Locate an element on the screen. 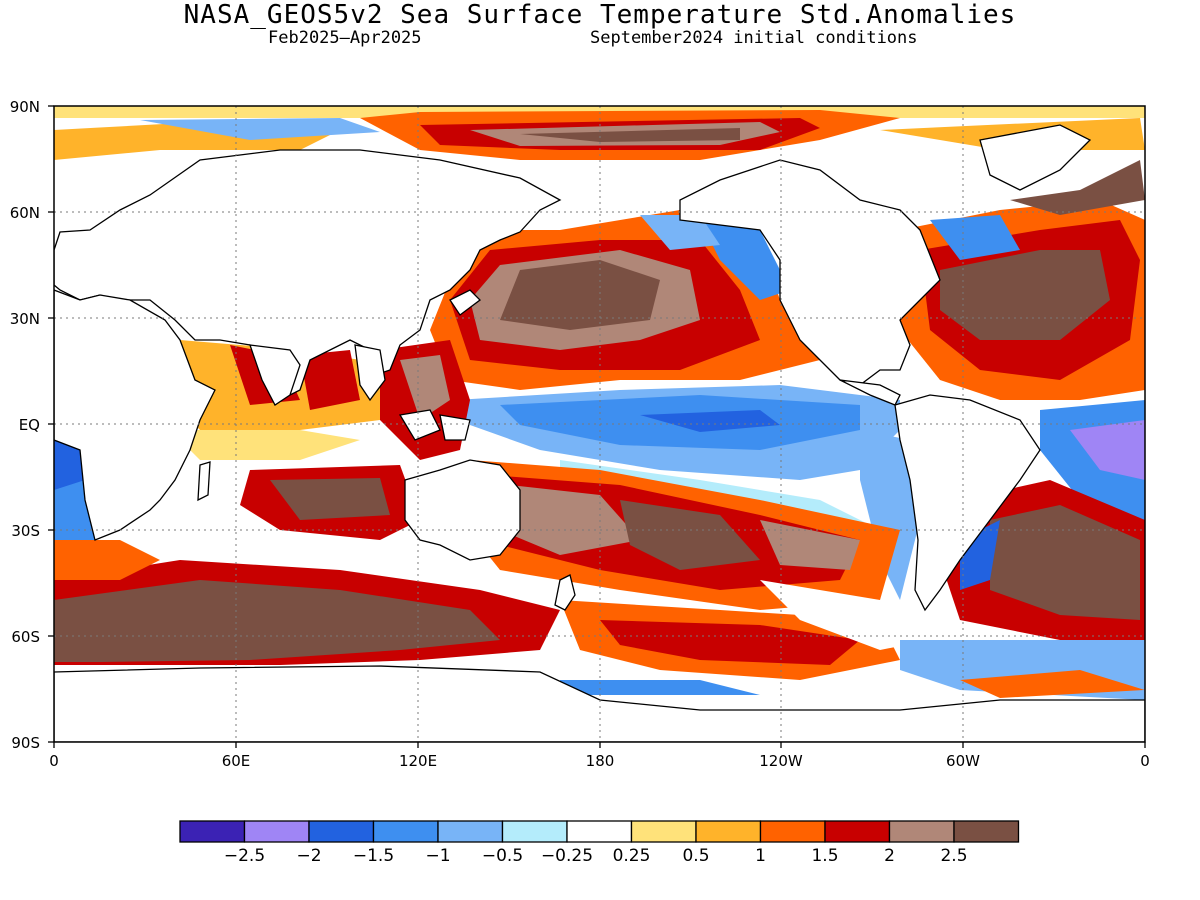  latitude-labels: 90N 60N 30N EQ 30S 60S 90S is located at coordinates (25, 425).